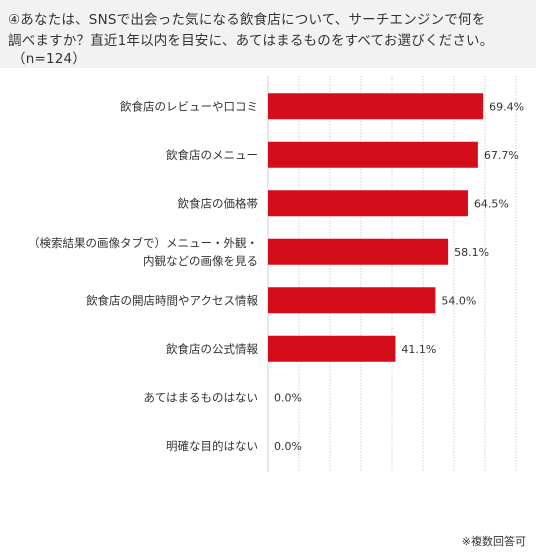  Describe the element at coordinates (418, 349) in the screenshot. I see `value-label: 41.1%` at that location.